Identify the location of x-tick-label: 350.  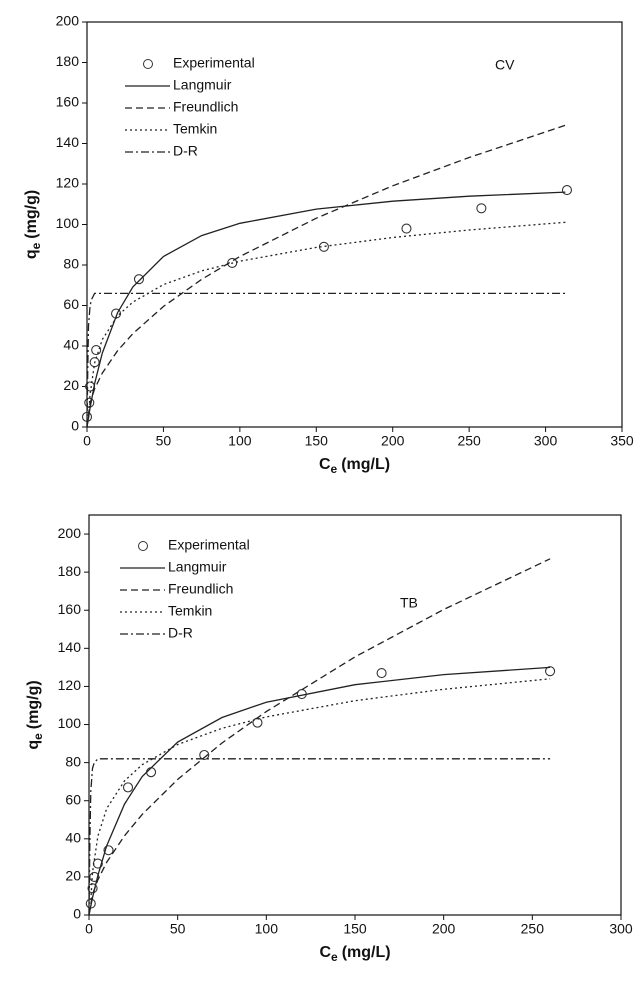
(622, 441).